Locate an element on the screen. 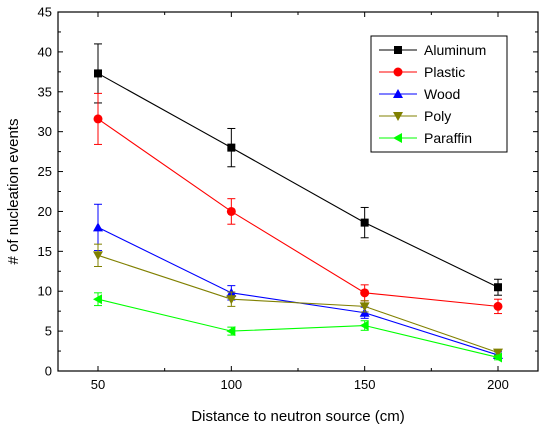 This screenshot has width=550, height=431. legend-label: Wood is located at coordinates (442, 94).